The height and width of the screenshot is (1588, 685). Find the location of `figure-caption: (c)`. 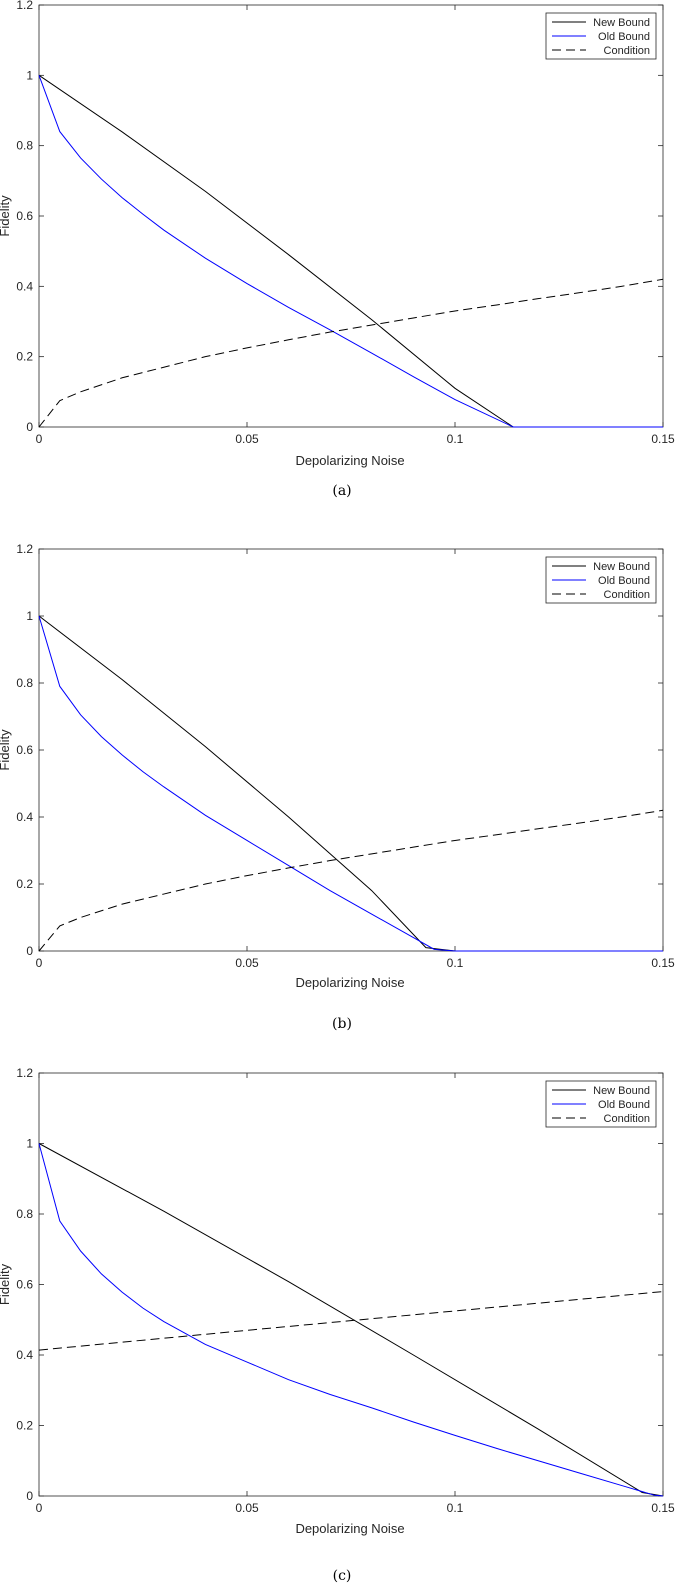

figure-caption: (c) is located at coordinates (342, 1576).